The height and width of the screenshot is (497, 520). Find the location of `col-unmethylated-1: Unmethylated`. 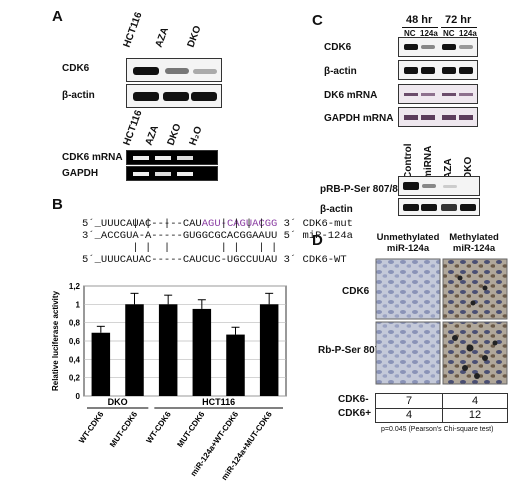

col-unmethylated-1: Unmethylated is located at coordinates (408, 237).